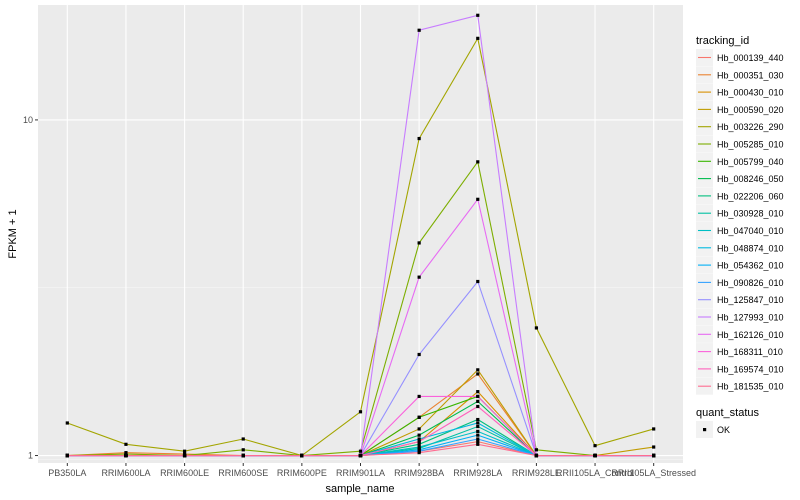  What do you see at coordinates (360, 473) in the screenshot?
I see `x-tick-label: RRIM901LA` at bounding box center [360, 473].